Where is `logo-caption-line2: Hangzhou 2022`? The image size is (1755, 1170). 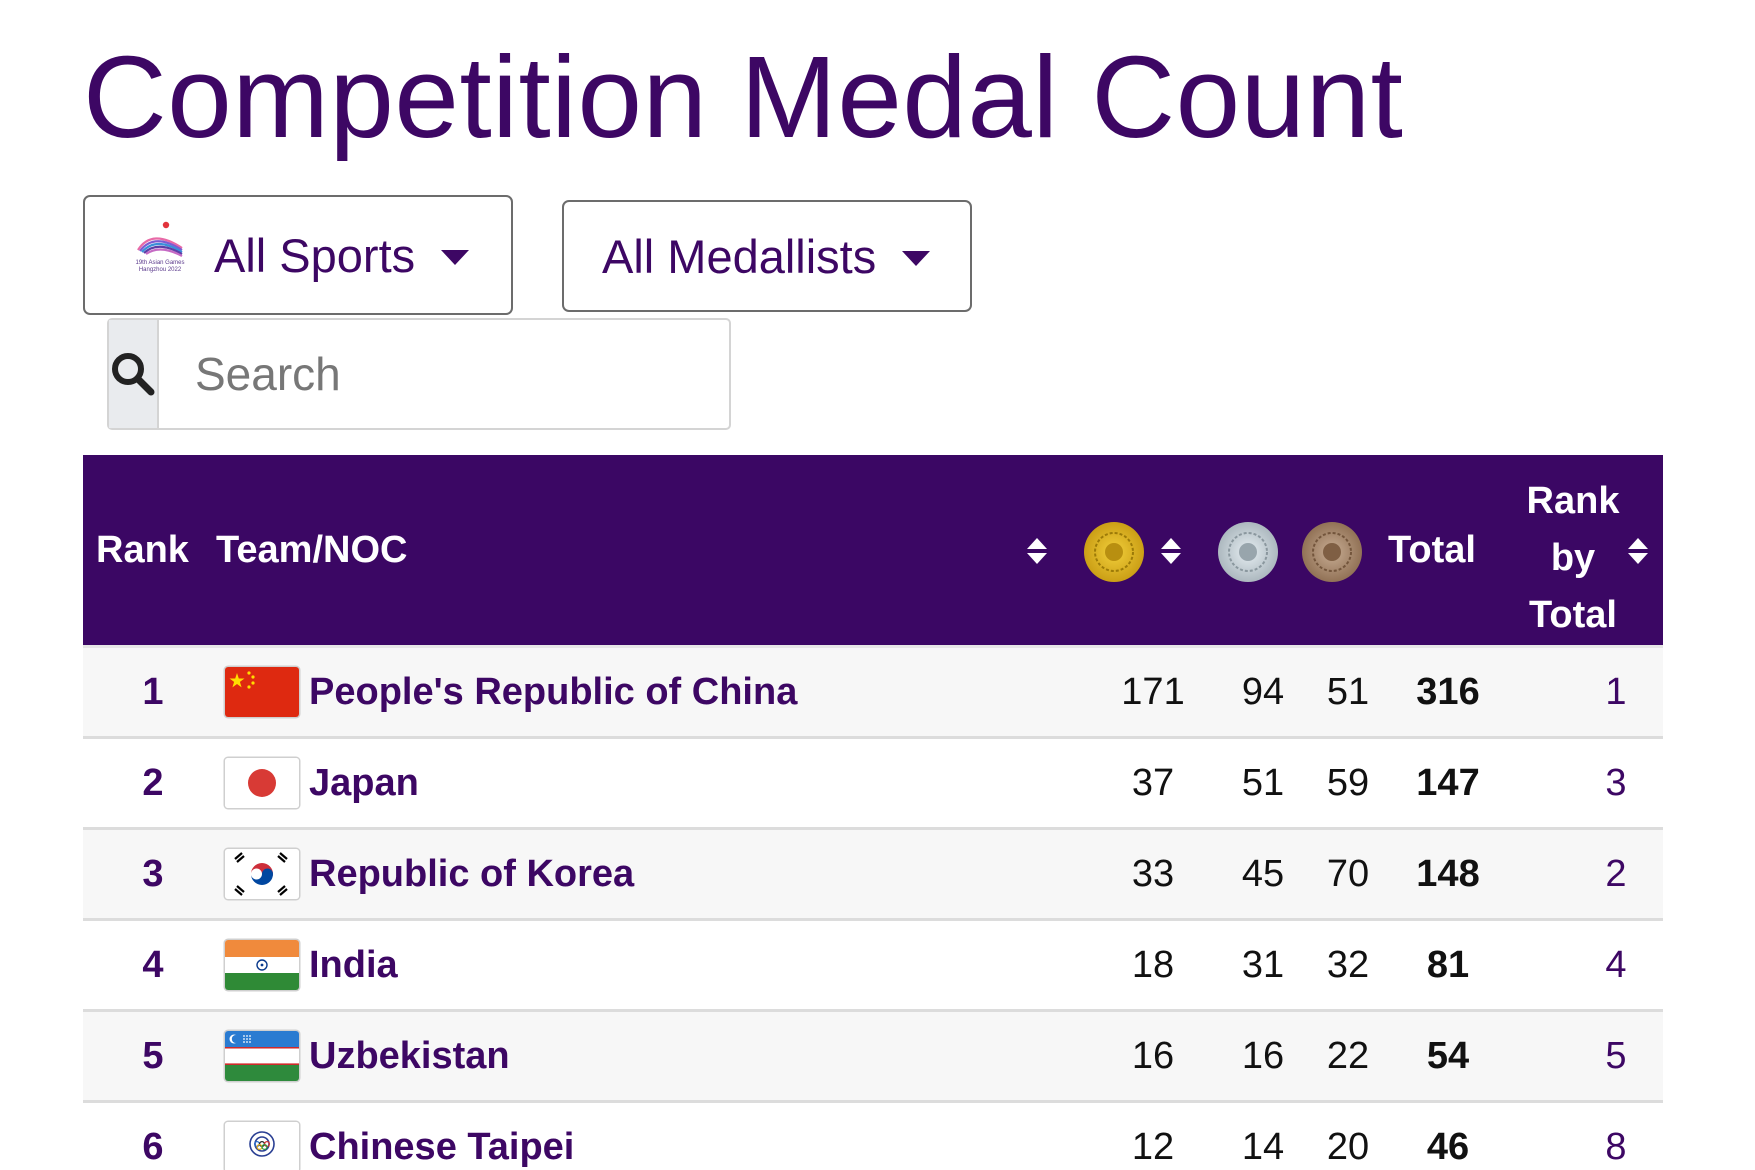 logo-caption-line2: Hangzhou 2022 is located at coordinates (160, 270).